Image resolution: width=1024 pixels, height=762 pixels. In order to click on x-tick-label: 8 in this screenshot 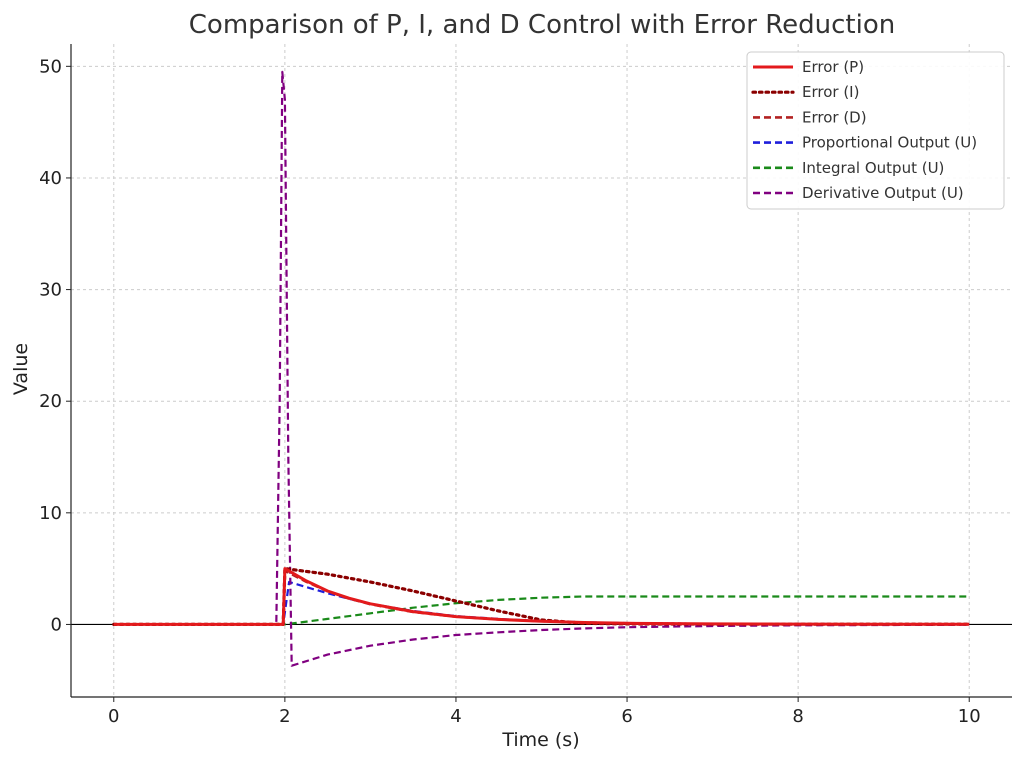, I will do `click(797, 716)`.